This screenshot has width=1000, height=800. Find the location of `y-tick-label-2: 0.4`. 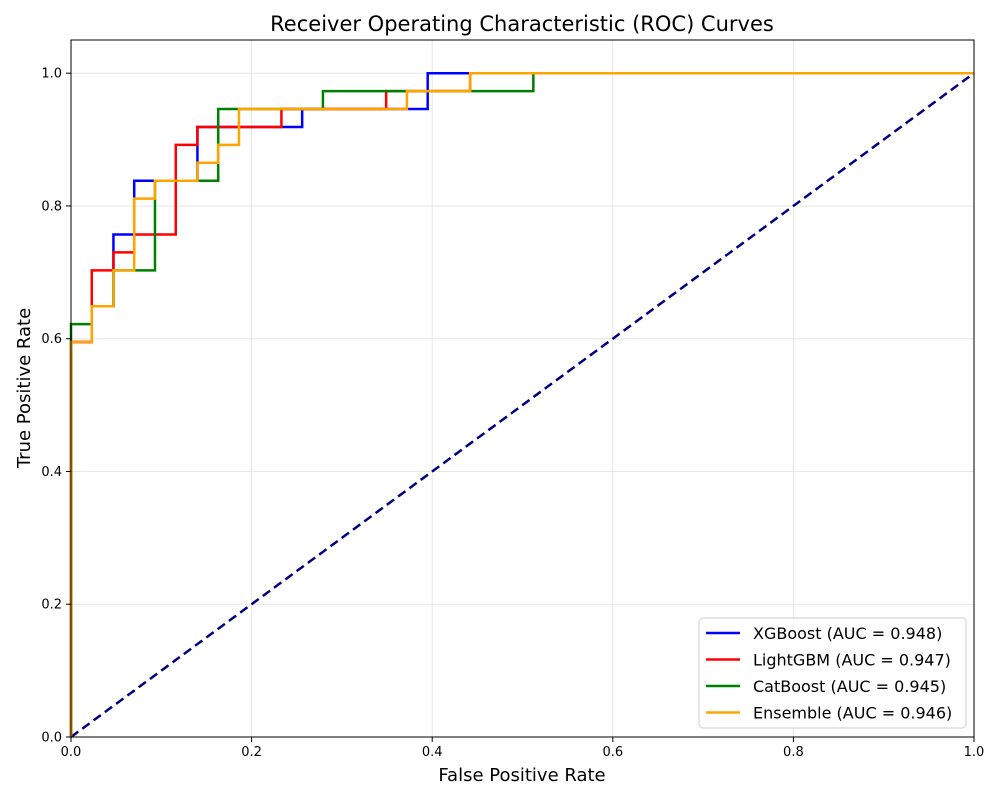

y-tick-label-2: 0.4 is located at coordinates (51, 472).